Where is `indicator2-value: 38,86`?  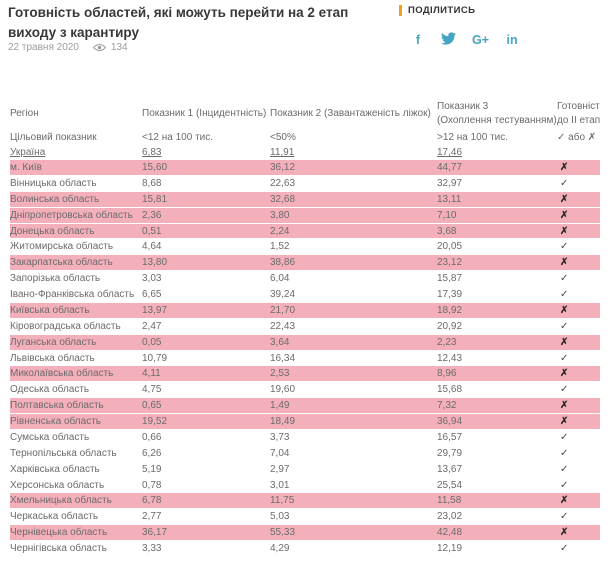 indicator2-value: 38,86 is located at coordinates (283, 263).